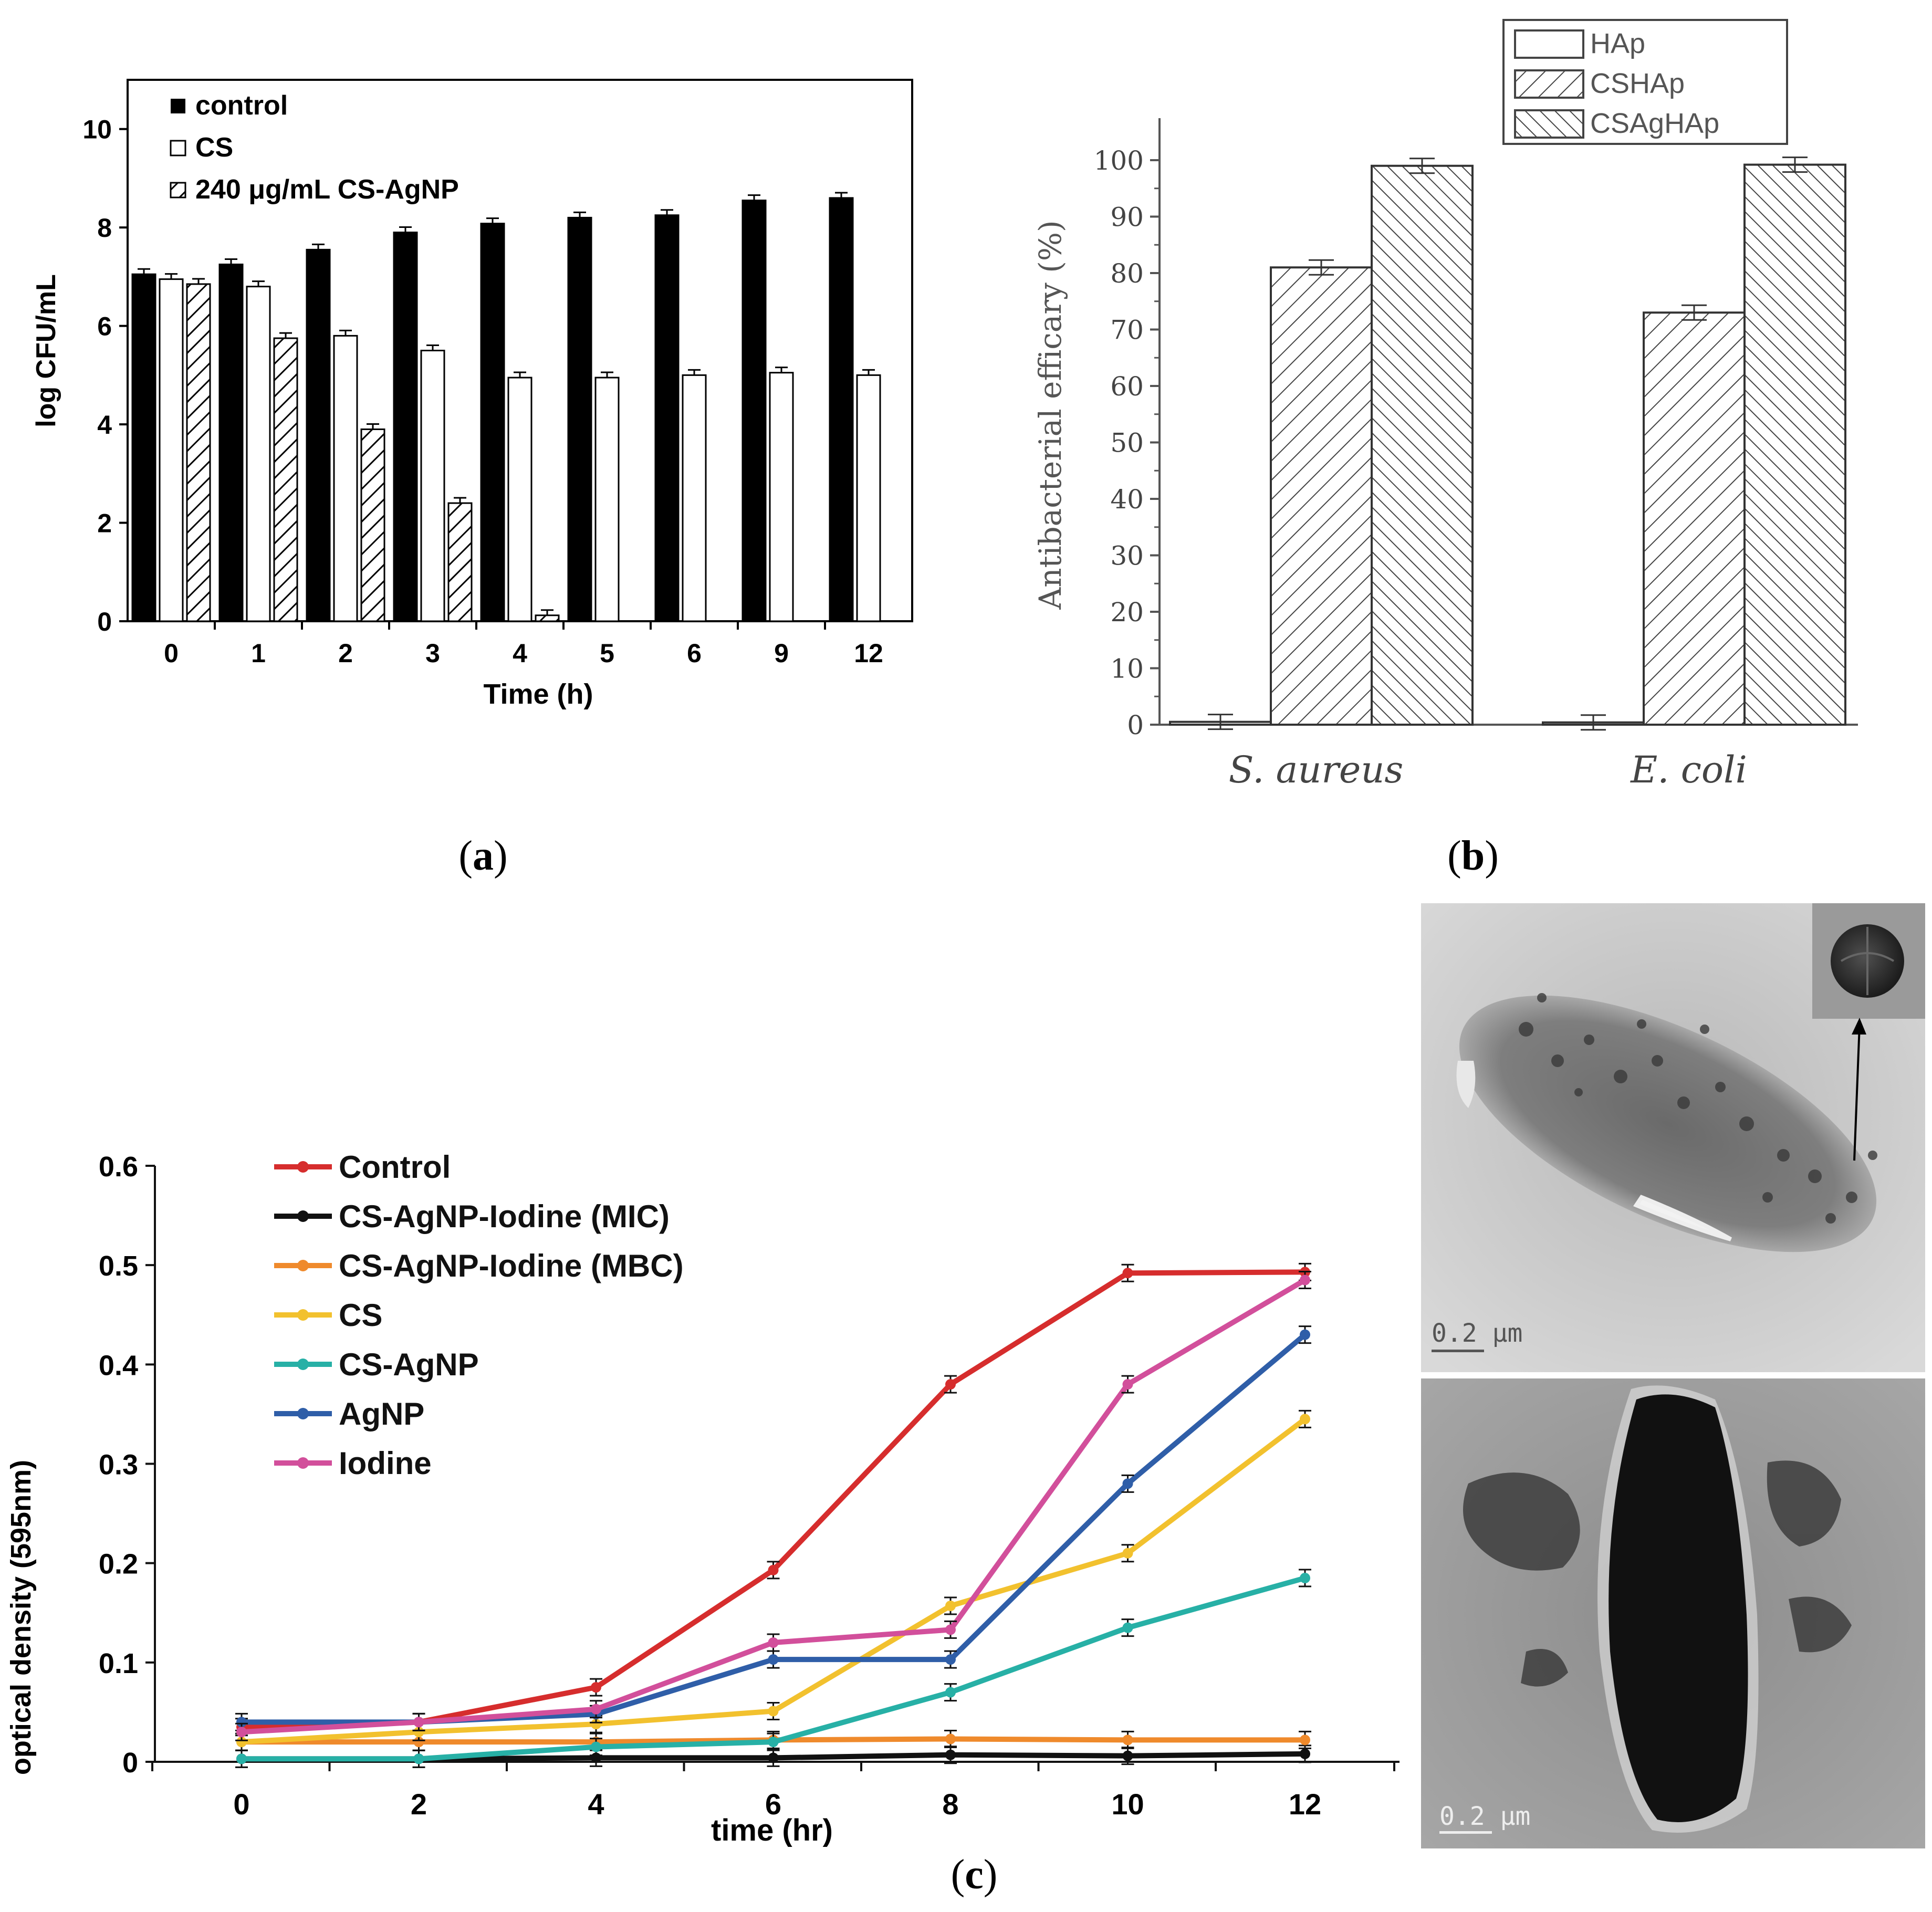 The height and width of the screenshot is (1912, 1932). Describe the element at coordinates (1127, 612) in the screenshot. I see `y-tick-label: 20` at that location.